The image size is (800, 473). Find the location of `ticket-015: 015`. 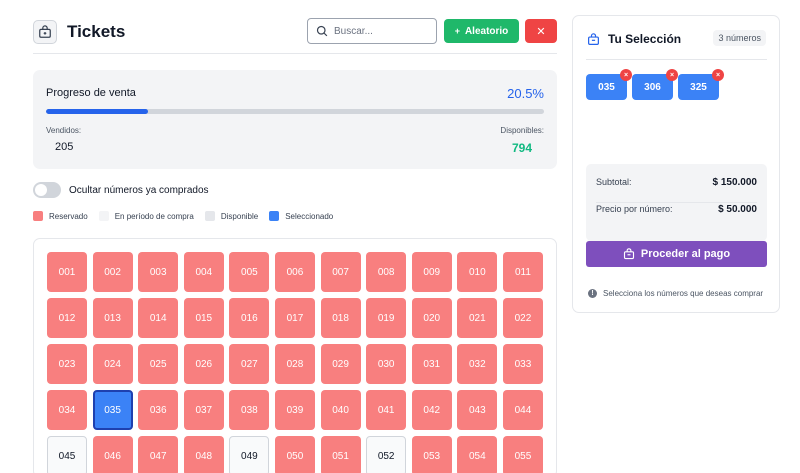

ticket-015: 015 is located at coordinates (203, 318).